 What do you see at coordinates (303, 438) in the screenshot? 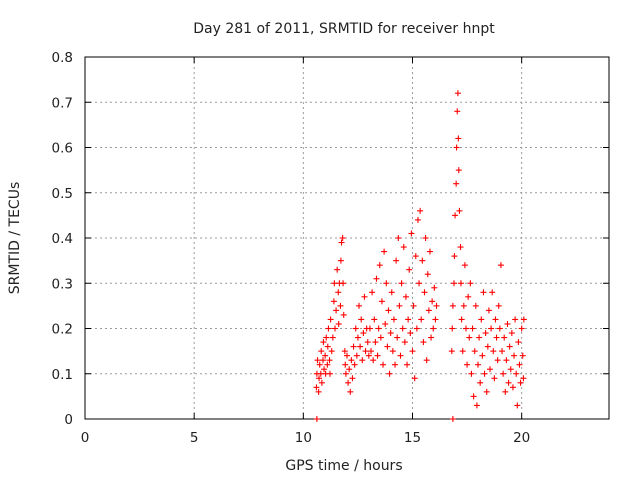
I see `x-tick-label: 10` at bounding box center [303, 438].